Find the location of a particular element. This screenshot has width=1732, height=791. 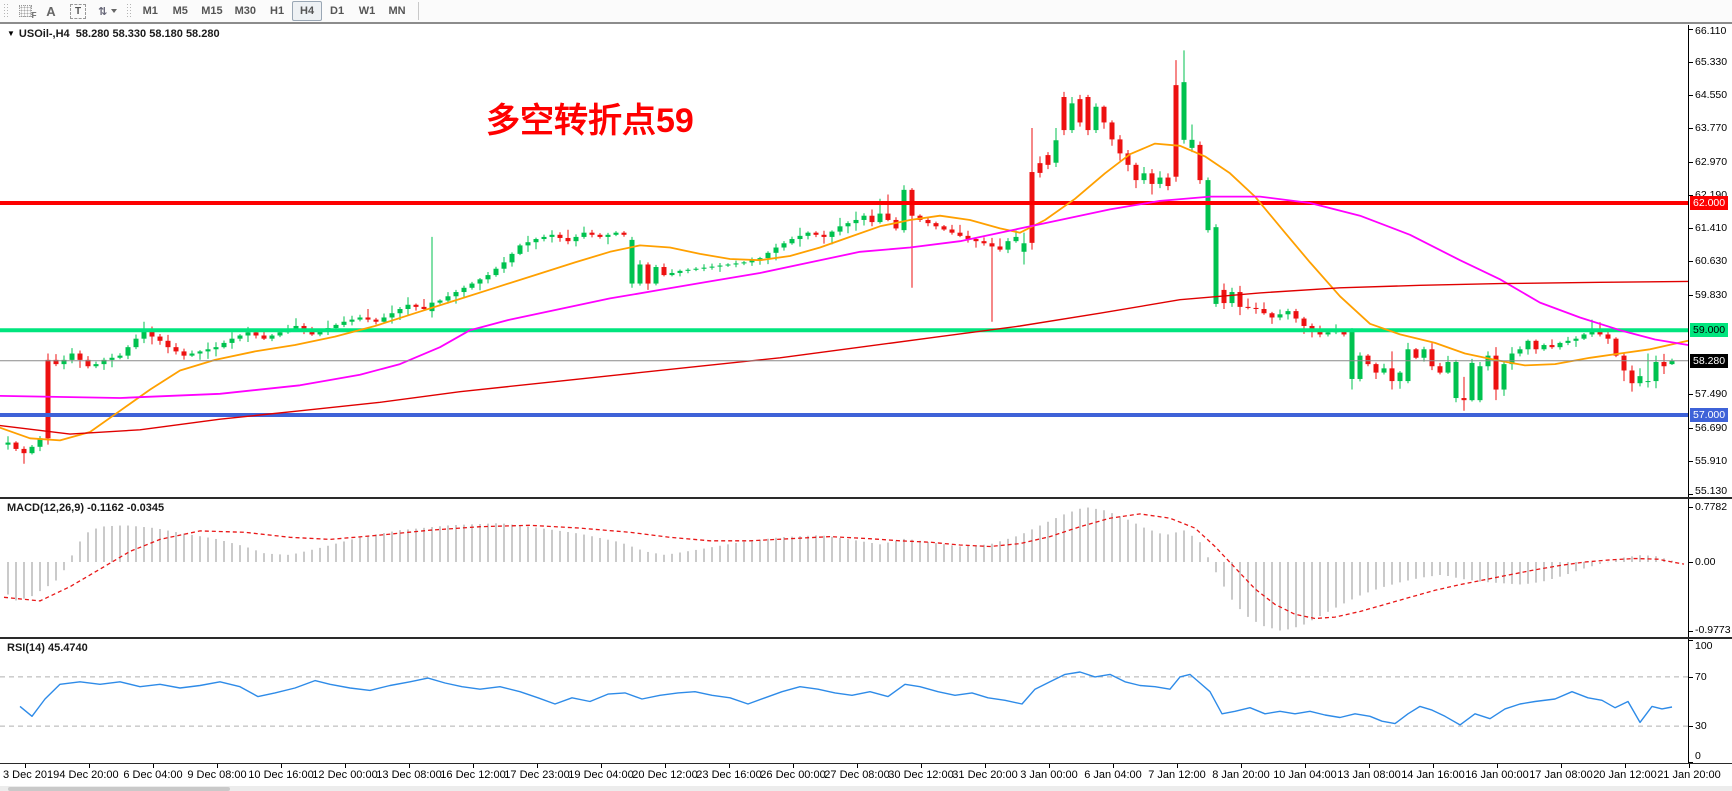

price-tick-label: 56.690 is located at coordinates (1711, 428).